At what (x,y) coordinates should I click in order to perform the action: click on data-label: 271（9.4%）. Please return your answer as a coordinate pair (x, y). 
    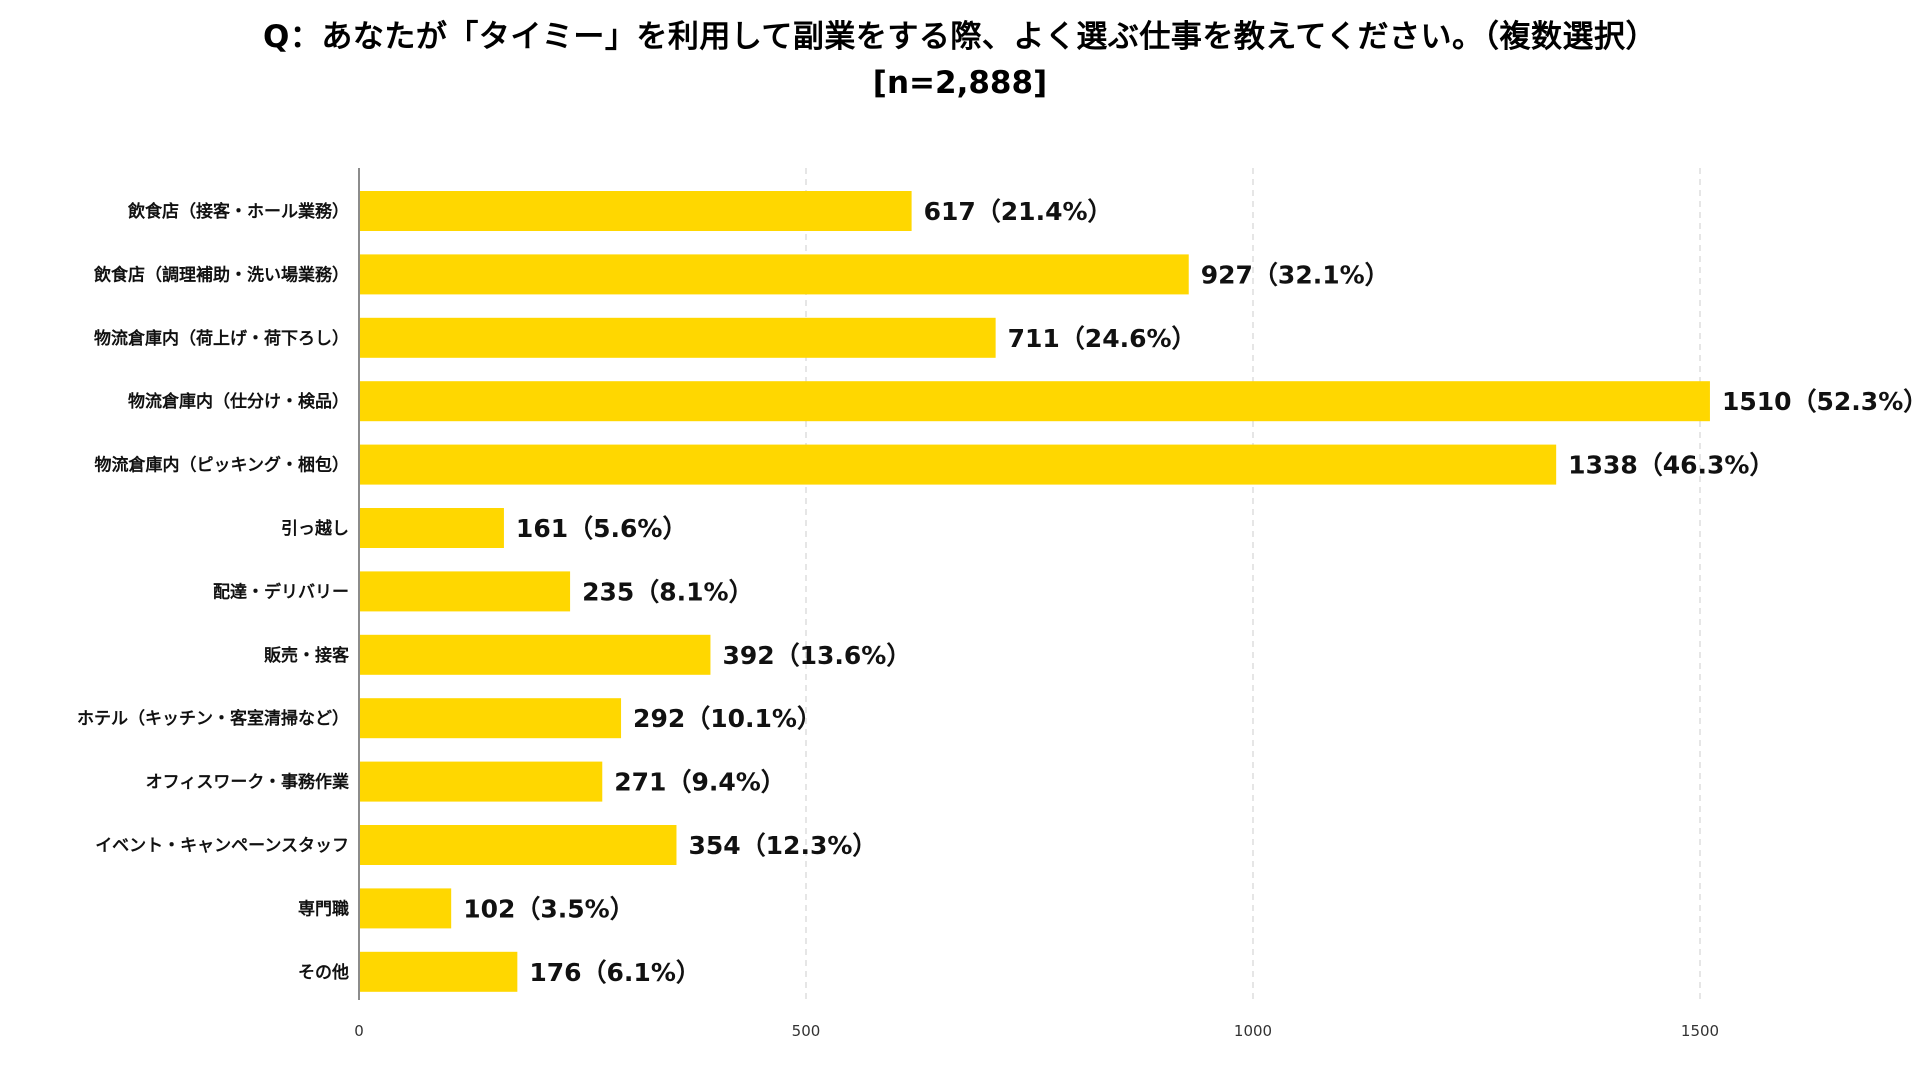
    Looking at the image, I should click on (700, 782).